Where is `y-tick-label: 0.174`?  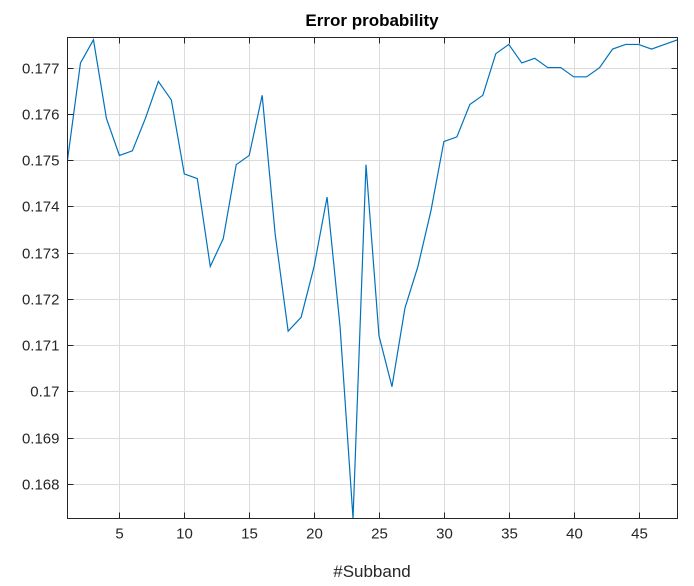
y-tick-label: 0.174 is located at coordinates (41, 207).